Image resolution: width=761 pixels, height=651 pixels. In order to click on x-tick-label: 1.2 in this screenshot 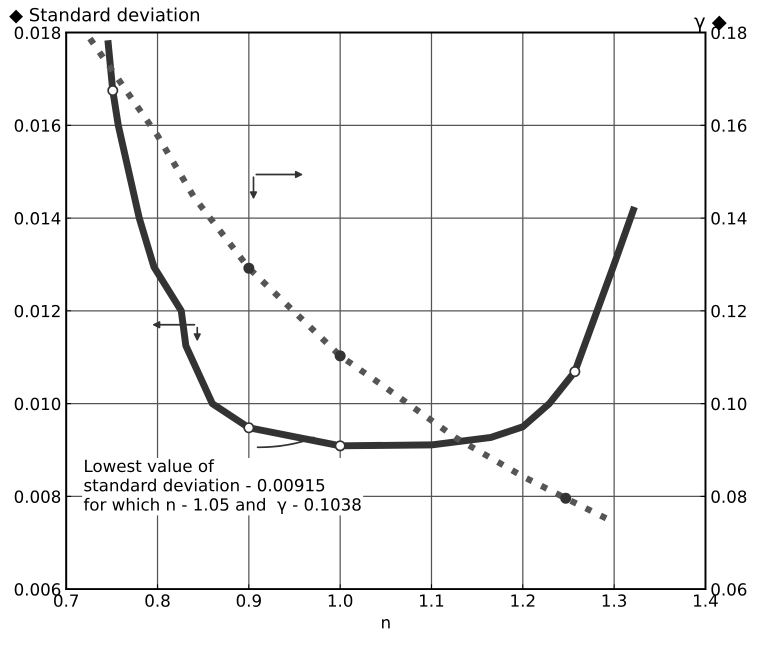, I will do `click(522, 600)`.